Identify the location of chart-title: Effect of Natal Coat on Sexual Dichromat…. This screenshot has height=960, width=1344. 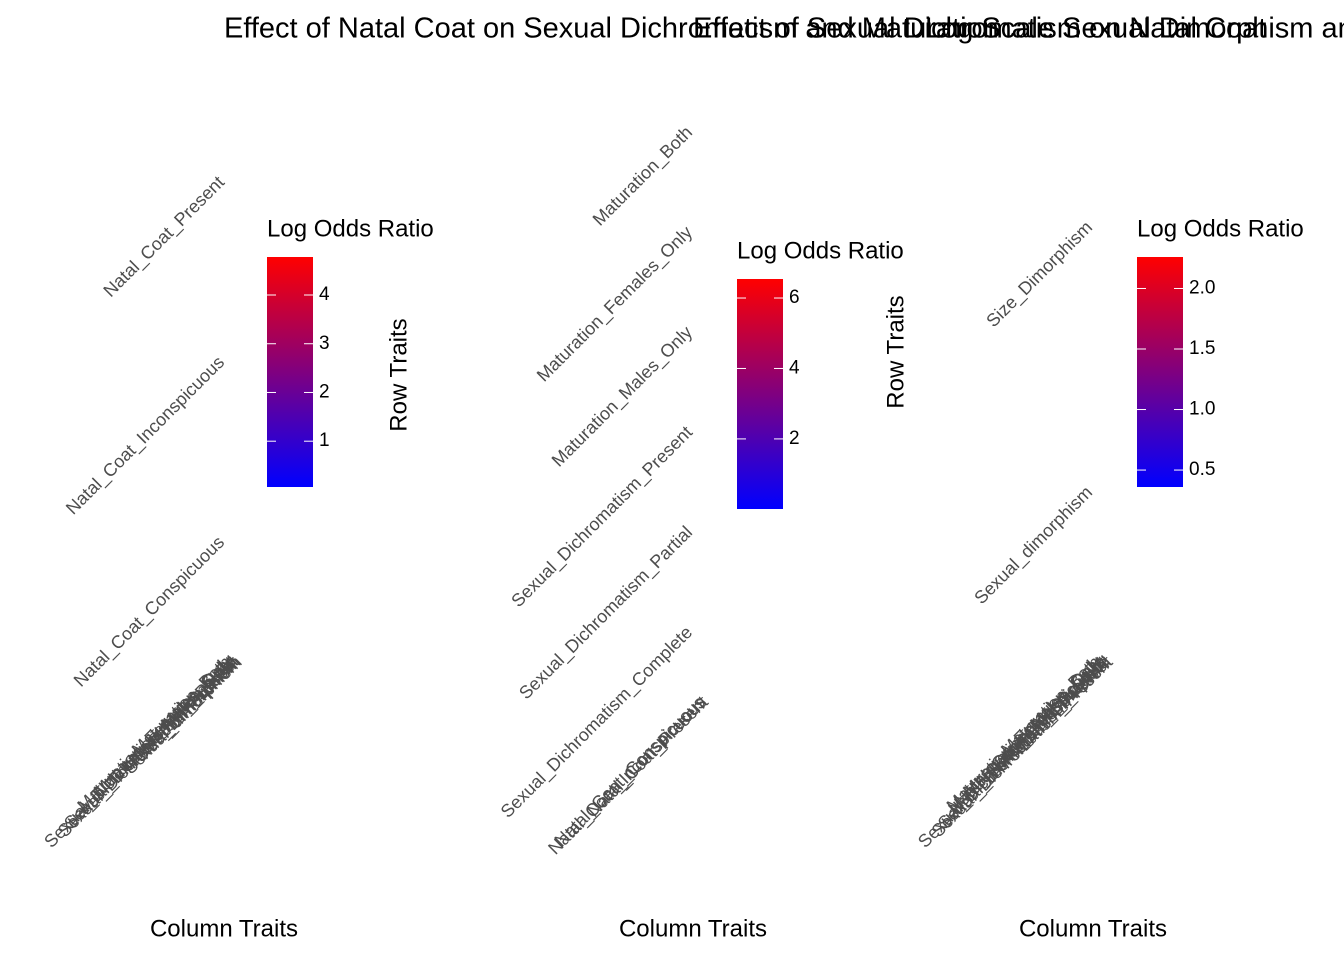
(611, 29).